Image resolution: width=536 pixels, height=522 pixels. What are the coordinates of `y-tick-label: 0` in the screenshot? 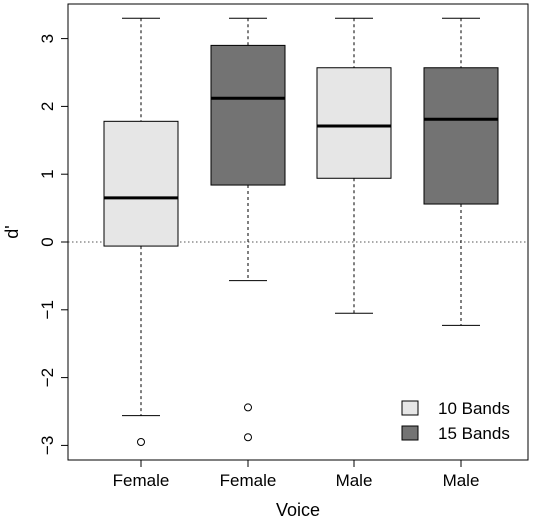 It's located at (47, 241).